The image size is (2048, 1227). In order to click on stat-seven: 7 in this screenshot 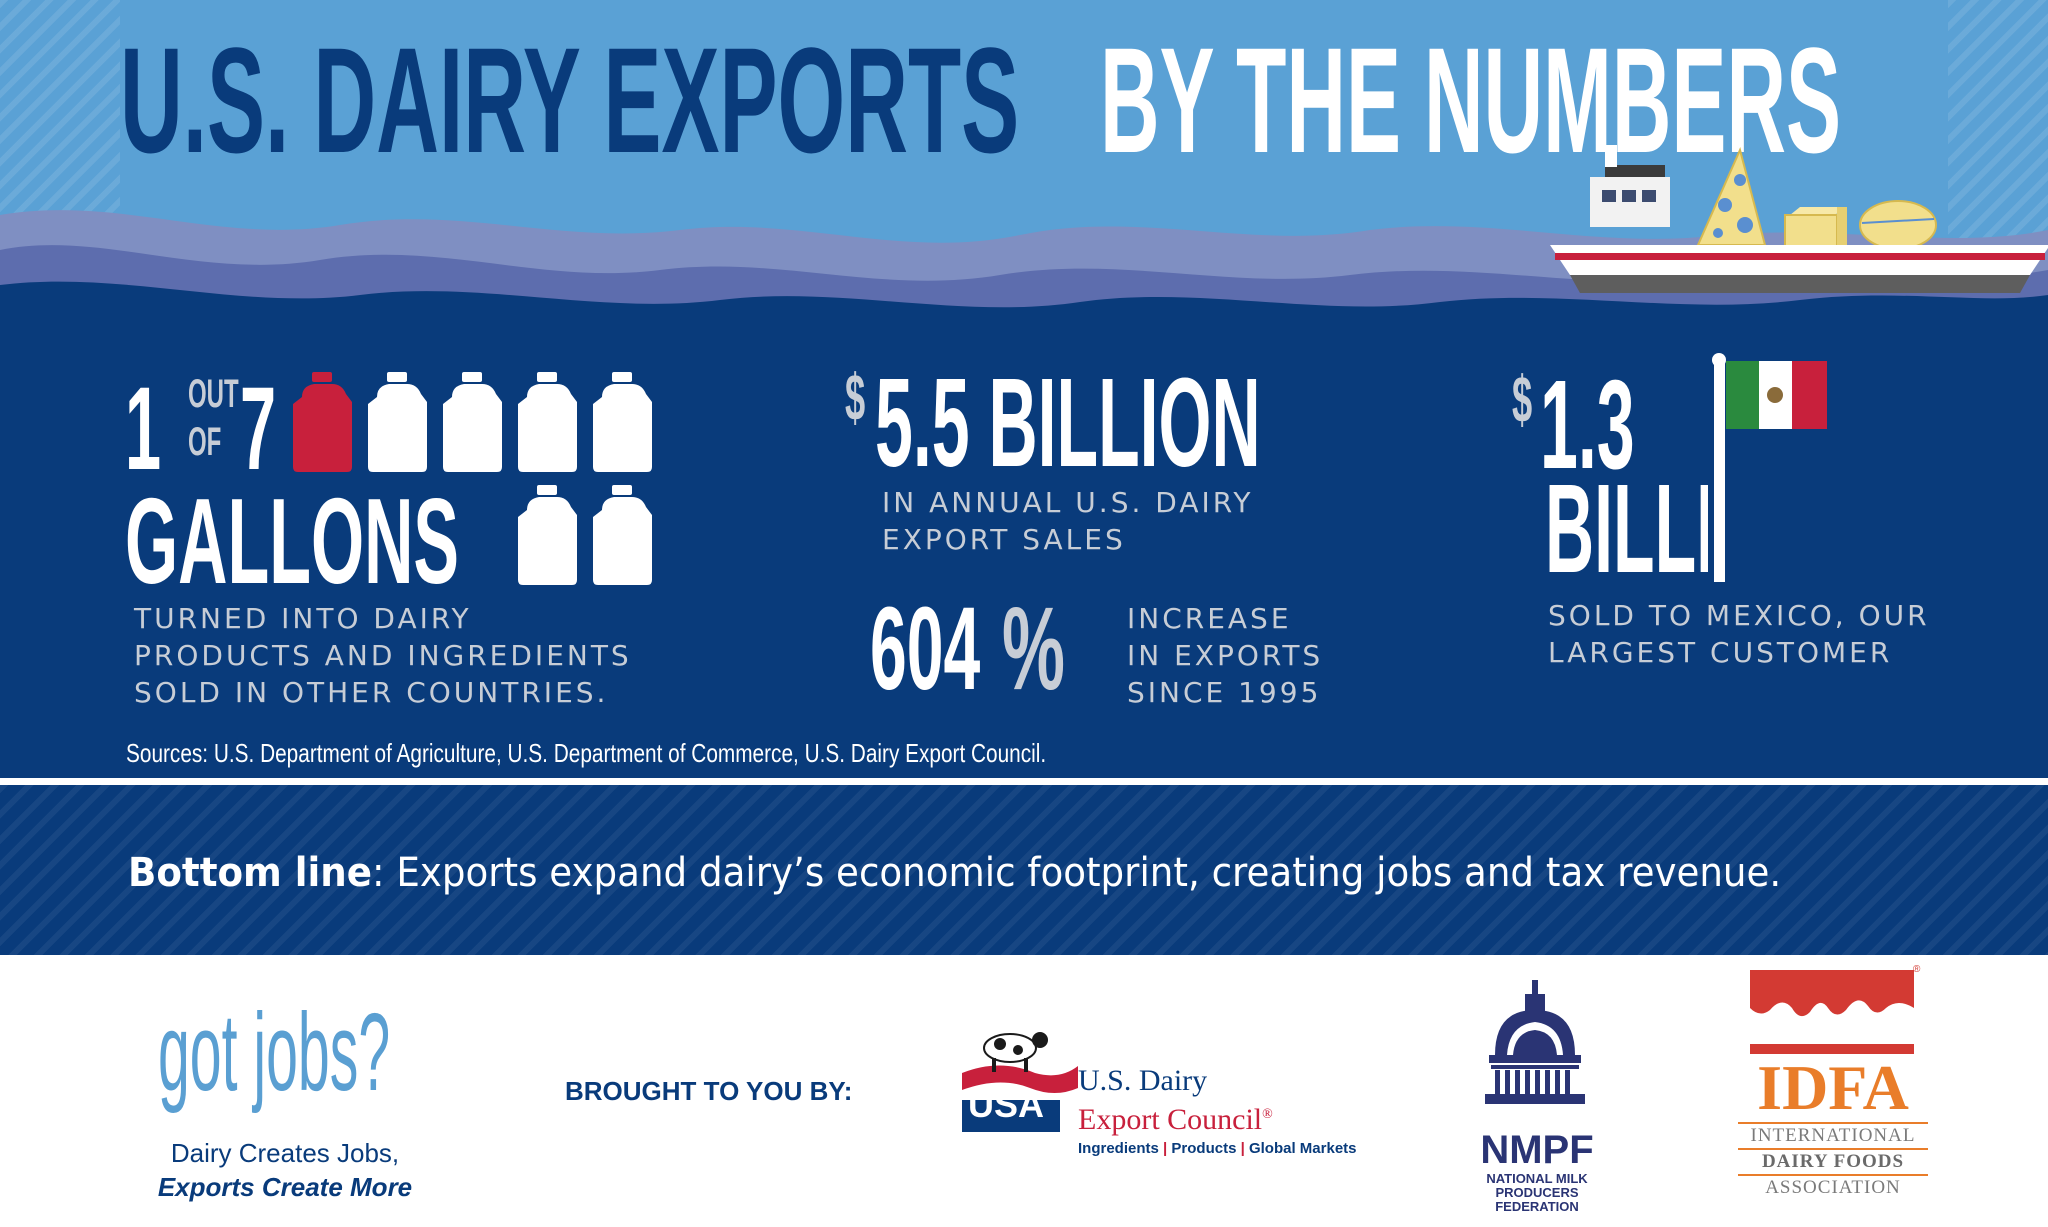, I will do `click(258, 429)`.